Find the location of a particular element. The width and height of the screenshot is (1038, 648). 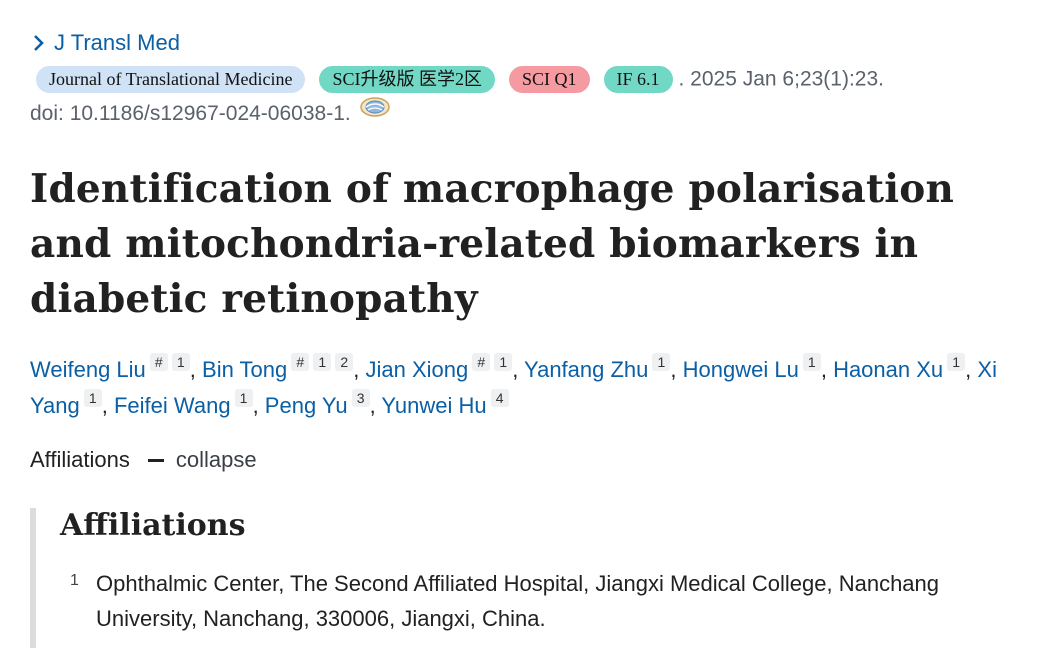

sci-badge: SCI升级版 医学2区 is located at coordinates (407, 79).